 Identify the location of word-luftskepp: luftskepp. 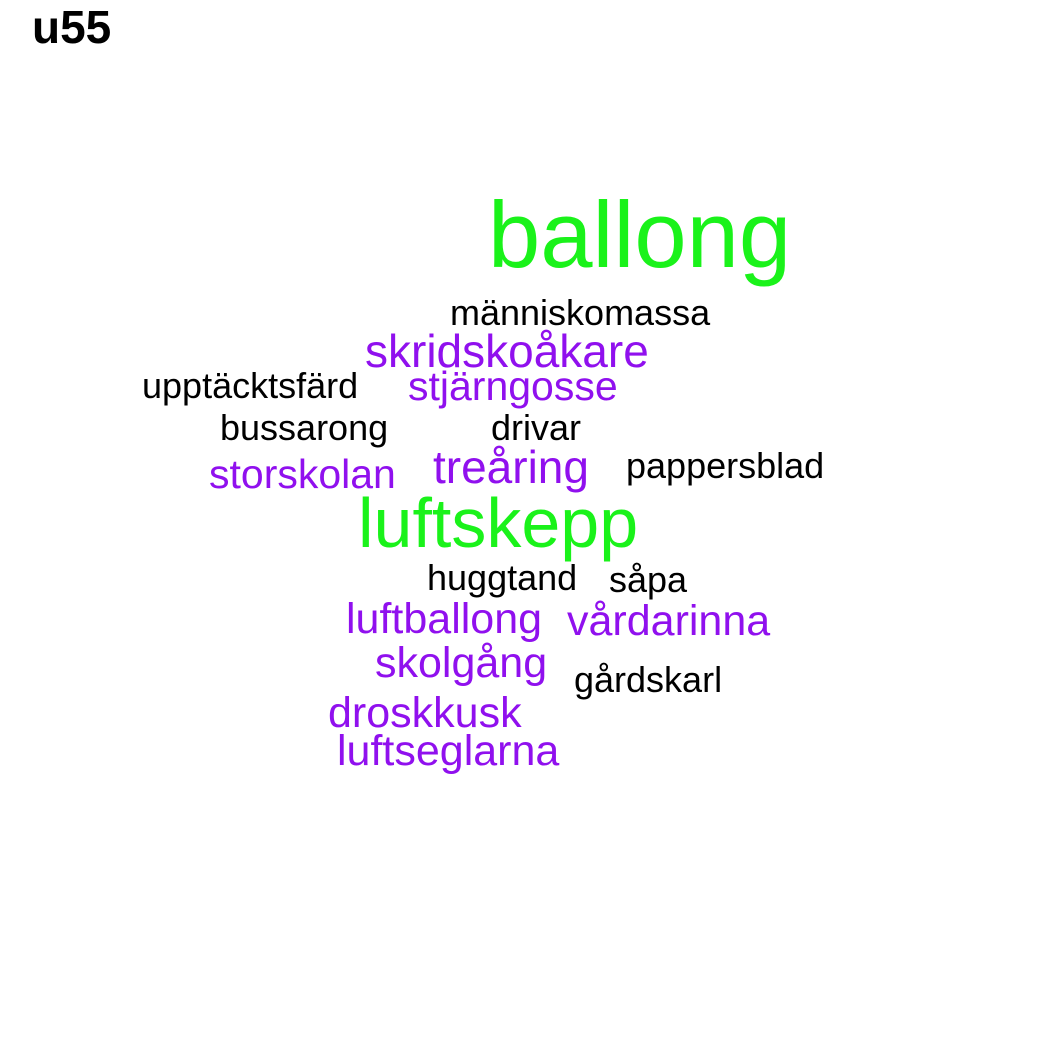
(498, 523).